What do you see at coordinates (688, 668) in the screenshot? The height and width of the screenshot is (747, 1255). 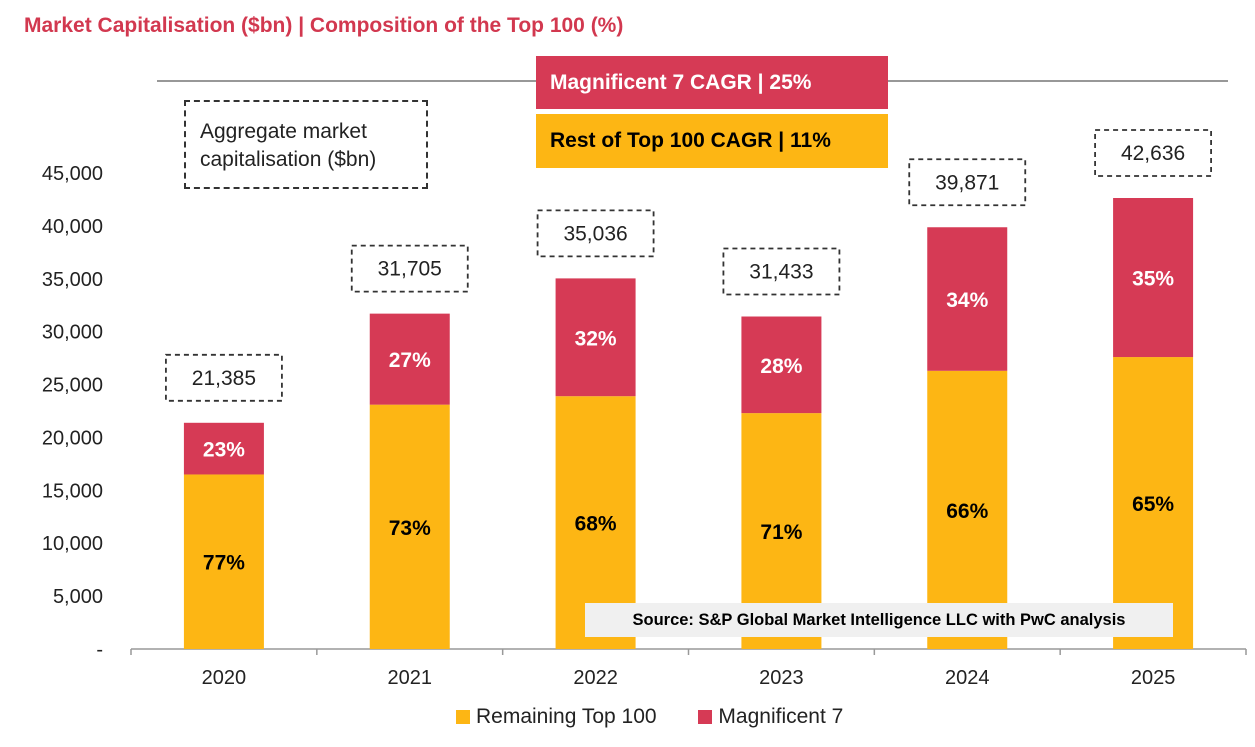 I see `x-axis: 2020 2021 2022 2023 2024 2025` at bounding box center [688, 668].